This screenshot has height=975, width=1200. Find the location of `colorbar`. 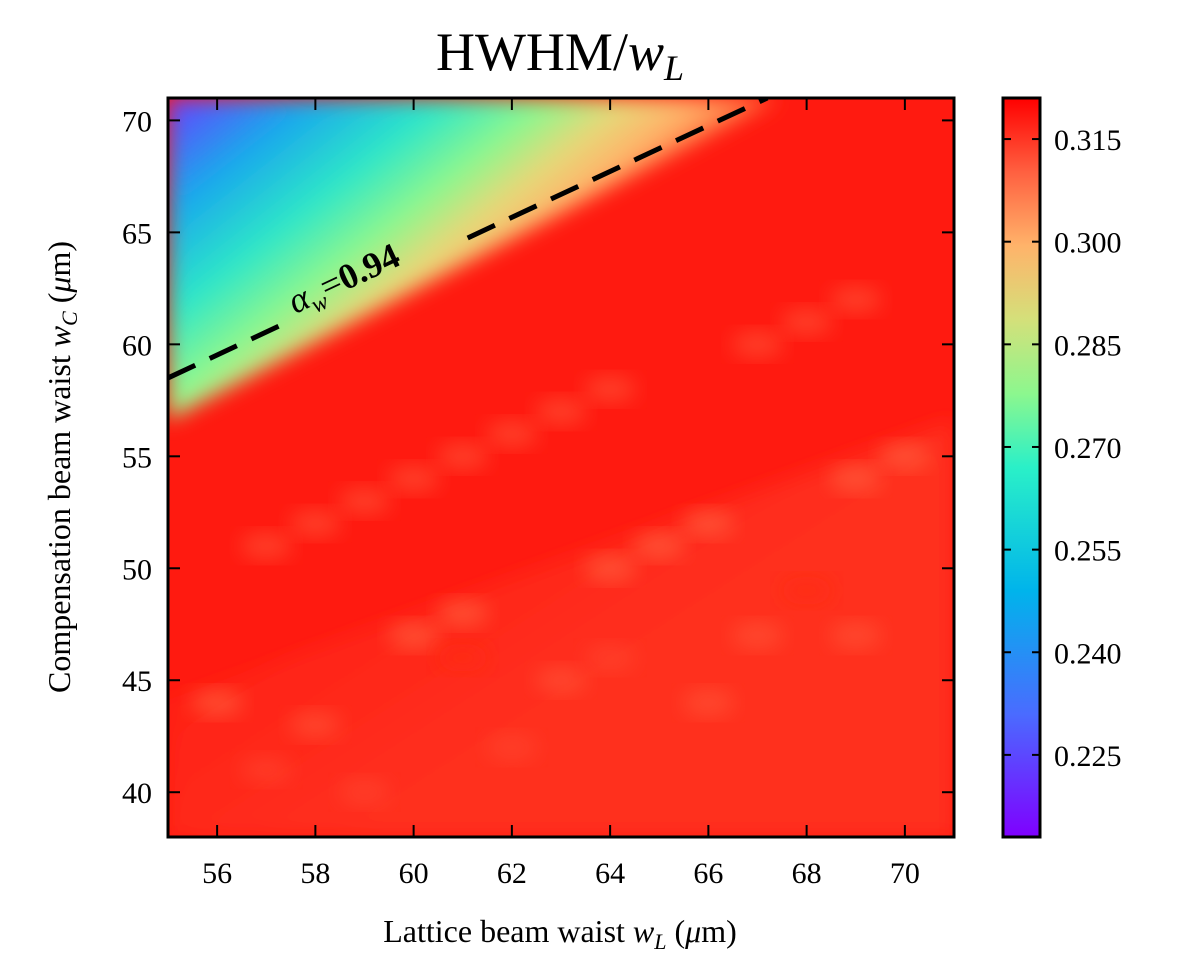

colorbar is located at coordinates (1021, 467).